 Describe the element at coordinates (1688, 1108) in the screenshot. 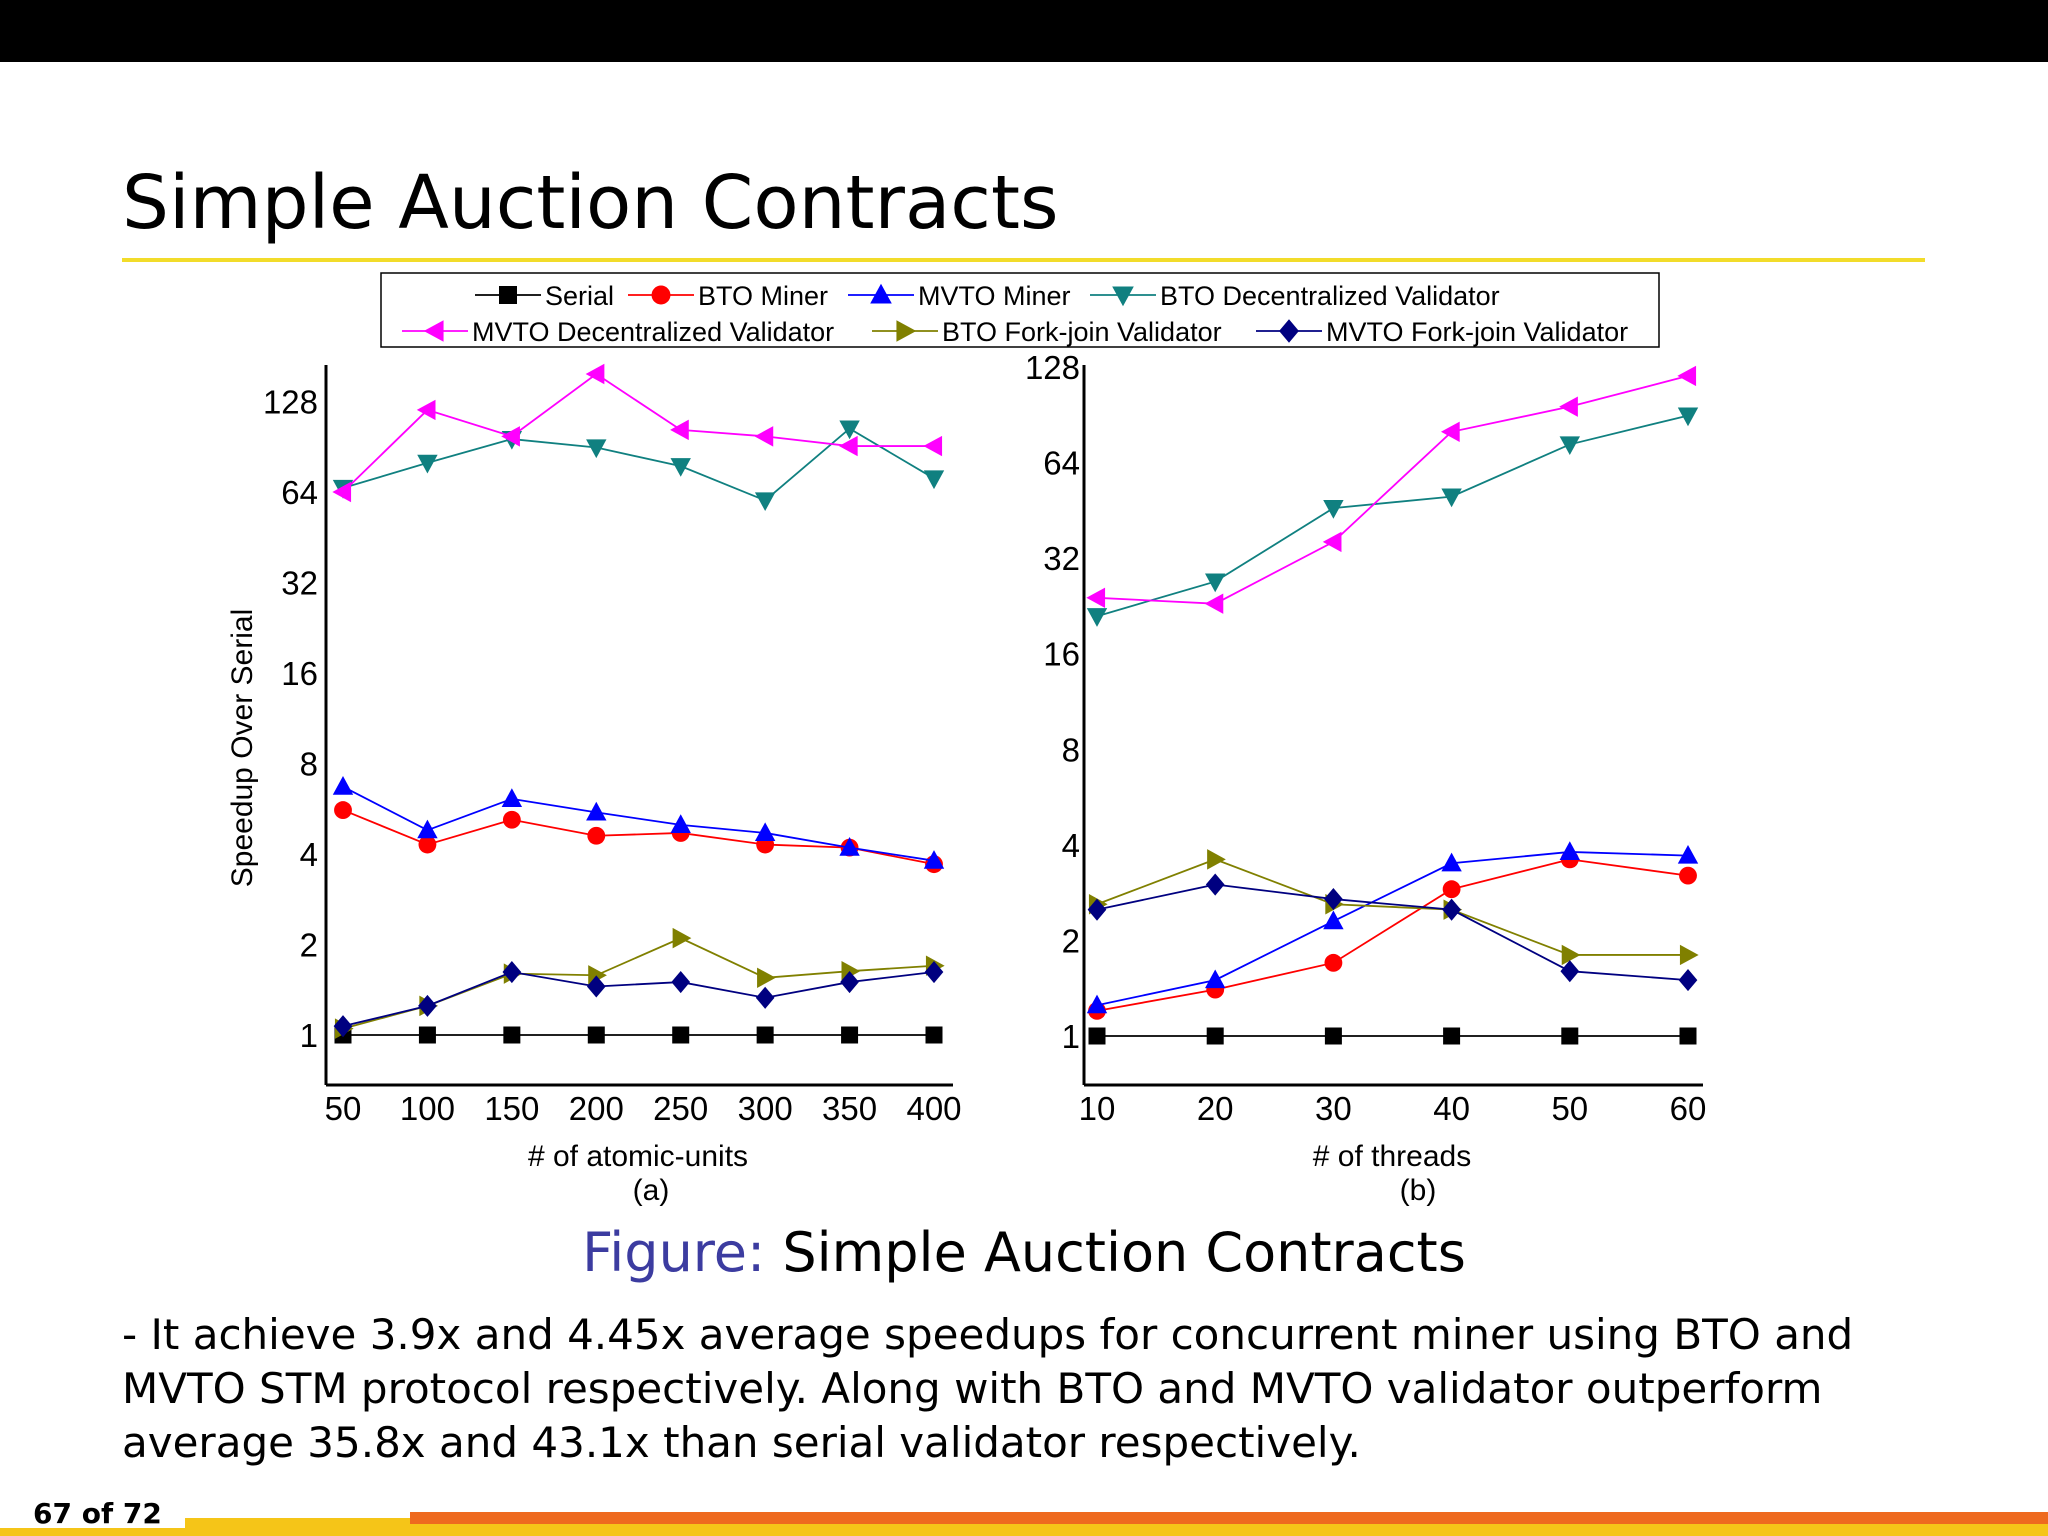

I see `panel-b-xtick-label: 60` at that location.